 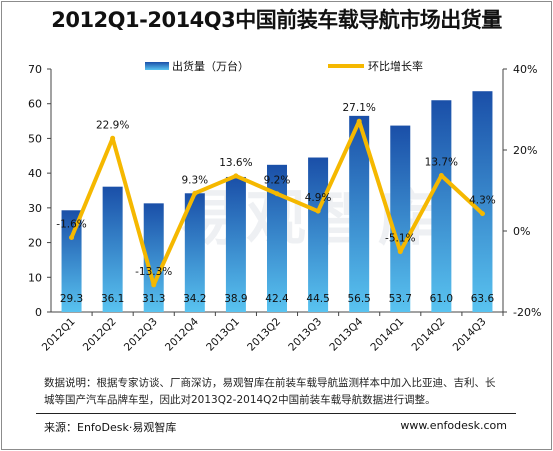 What do you see at coordinates (210, 66) in the screenshot?
I see `legend-bar-label: 出货量（万台）` at bounding box center [210, 66].